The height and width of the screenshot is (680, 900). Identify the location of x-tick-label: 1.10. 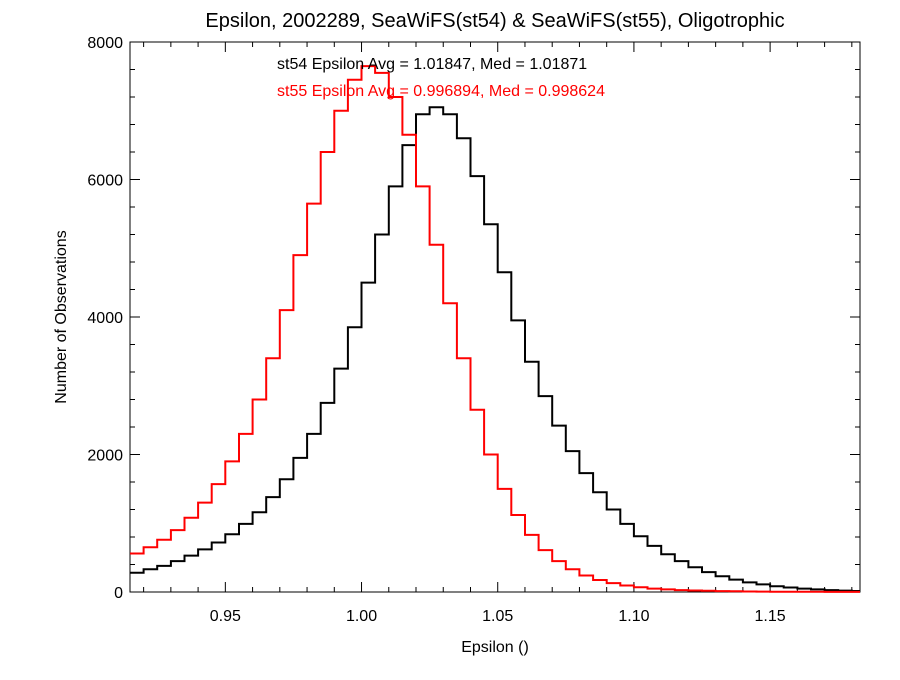
(633, 616).